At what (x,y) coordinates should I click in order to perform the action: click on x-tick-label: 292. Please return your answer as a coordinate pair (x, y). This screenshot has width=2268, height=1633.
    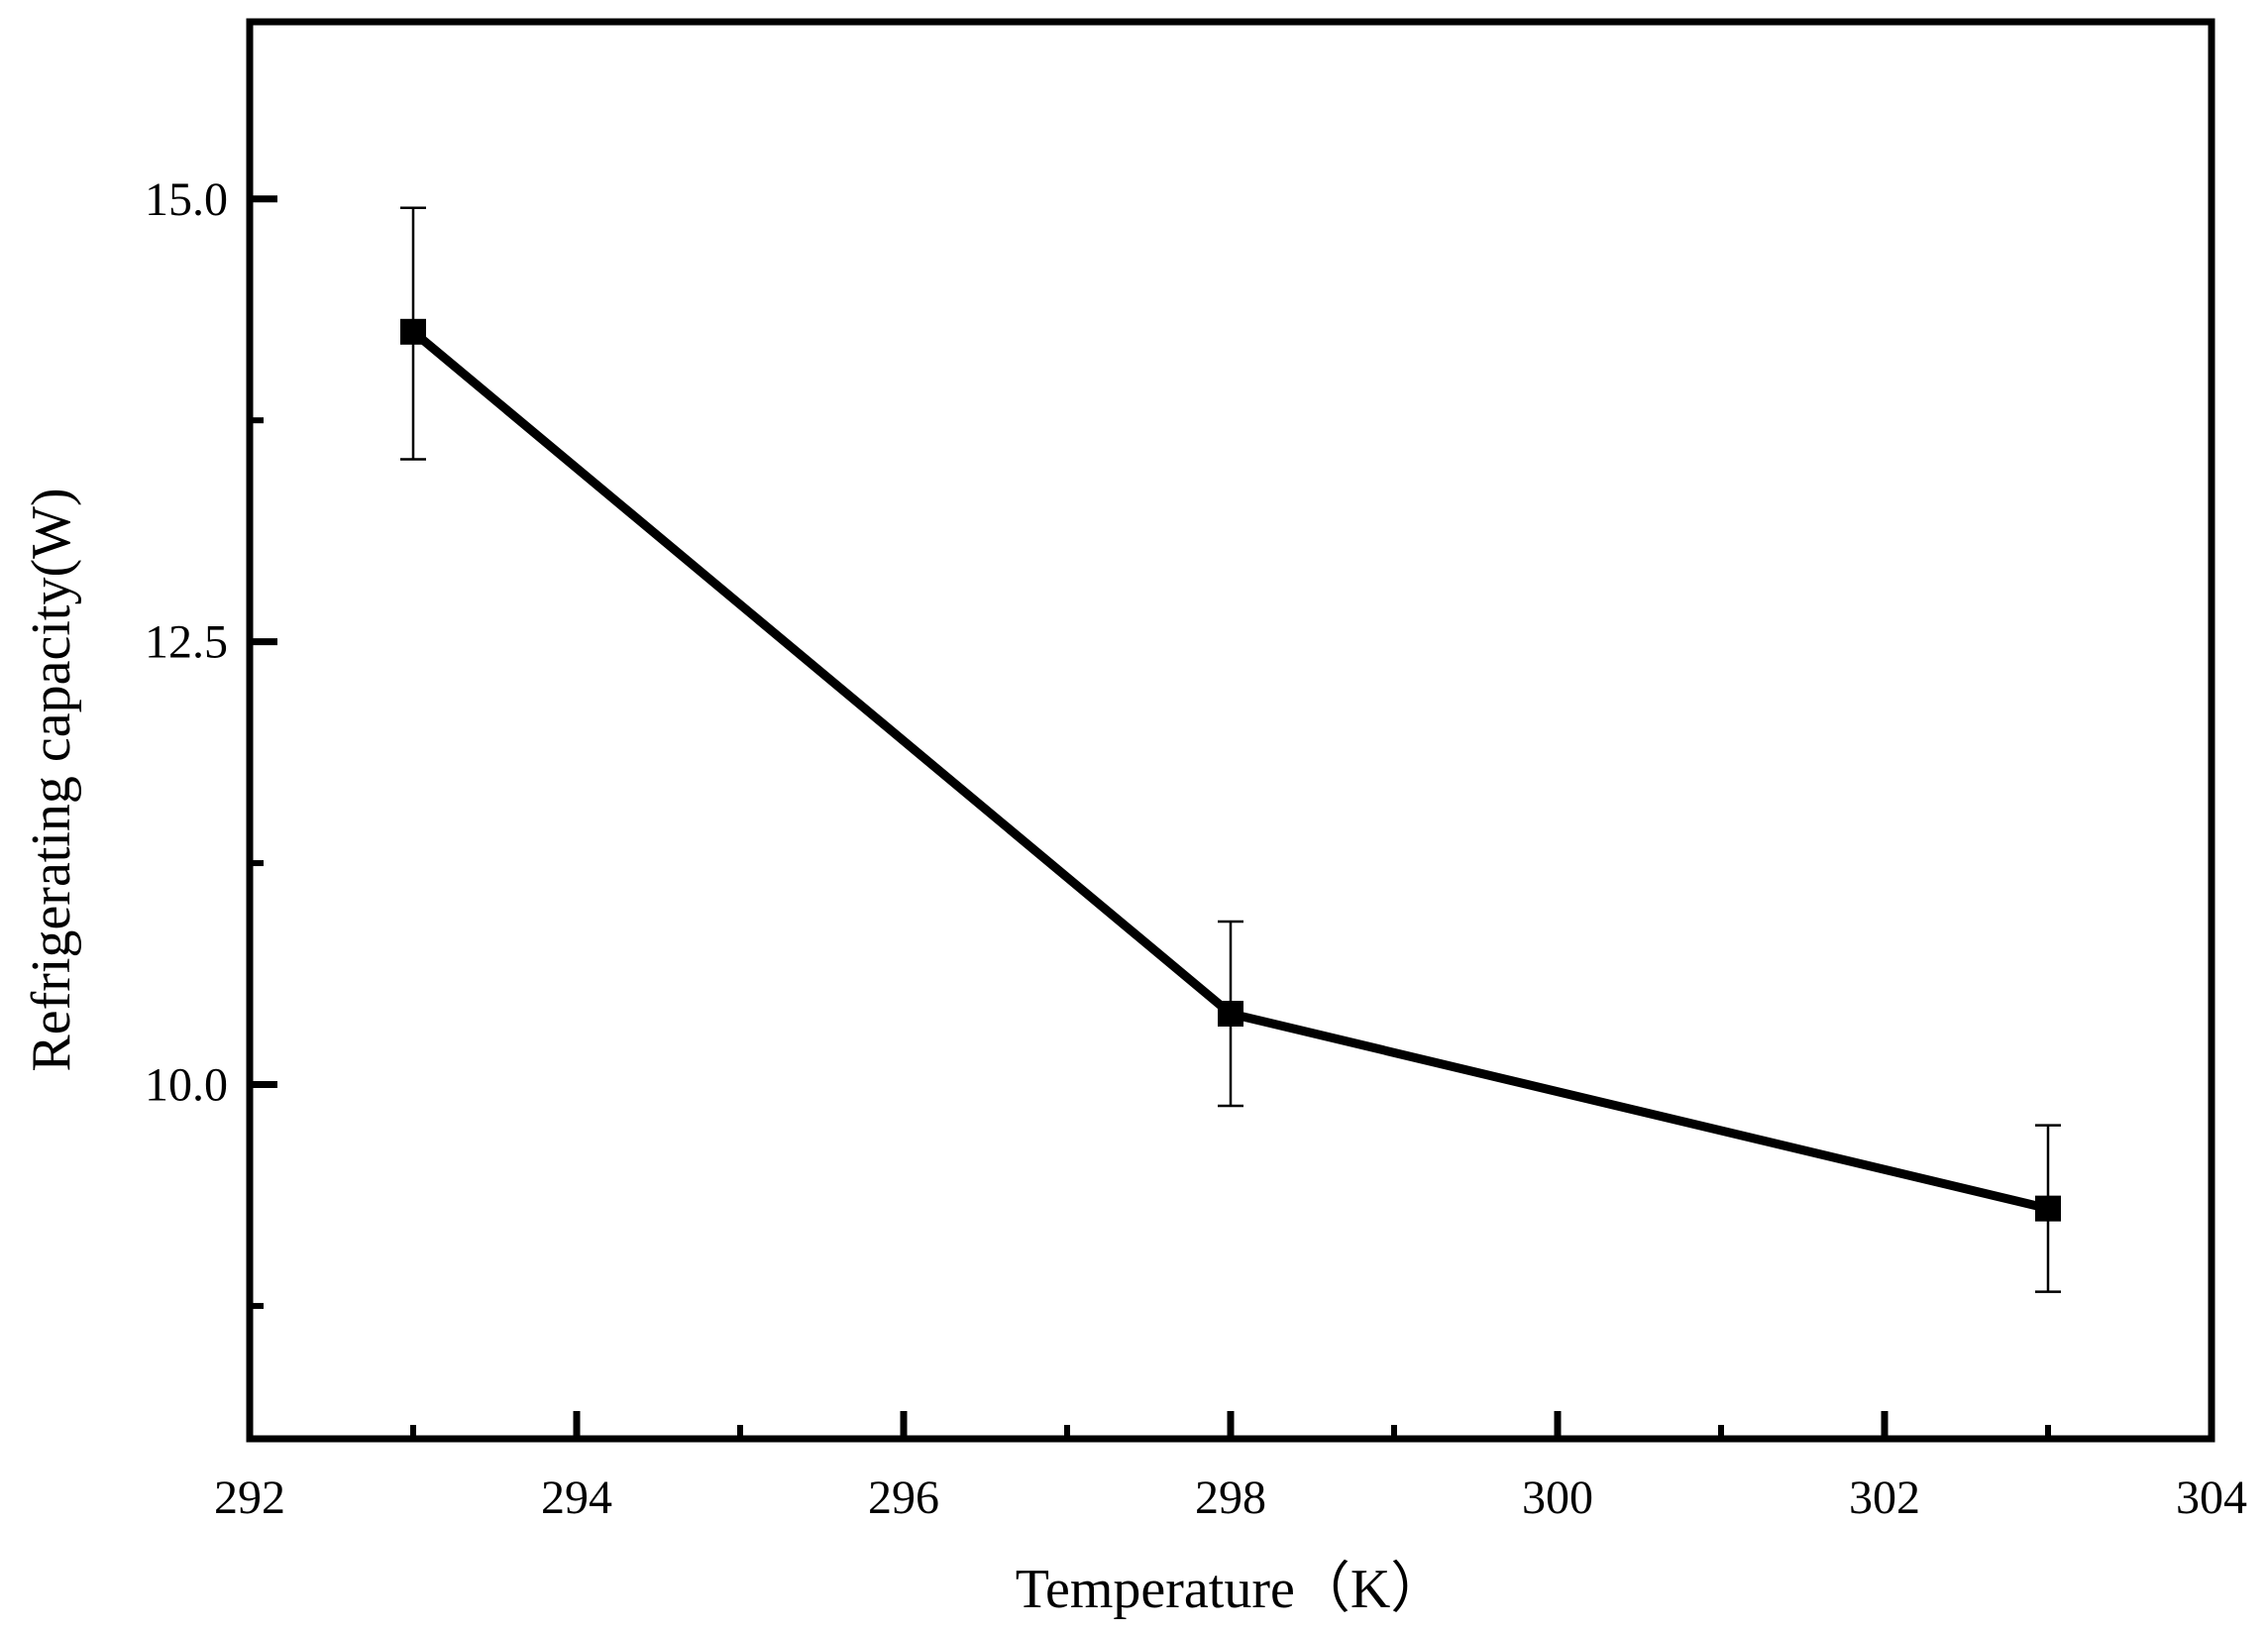
    Looking at the image, I should click on (250, 1497).